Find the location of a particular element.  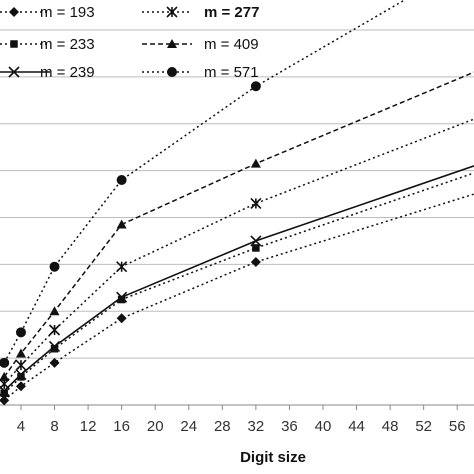

legend-entry: m = 233 is located at coordinates (47, 44).